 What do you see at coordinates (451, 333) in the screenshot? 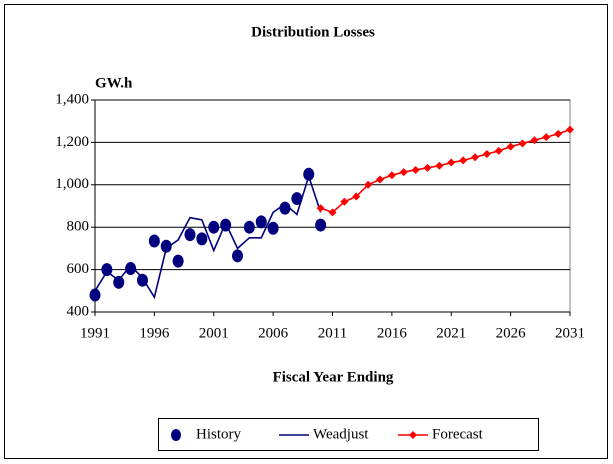
I see `x-tick-label: 2021` at bounding box center [451, 333].